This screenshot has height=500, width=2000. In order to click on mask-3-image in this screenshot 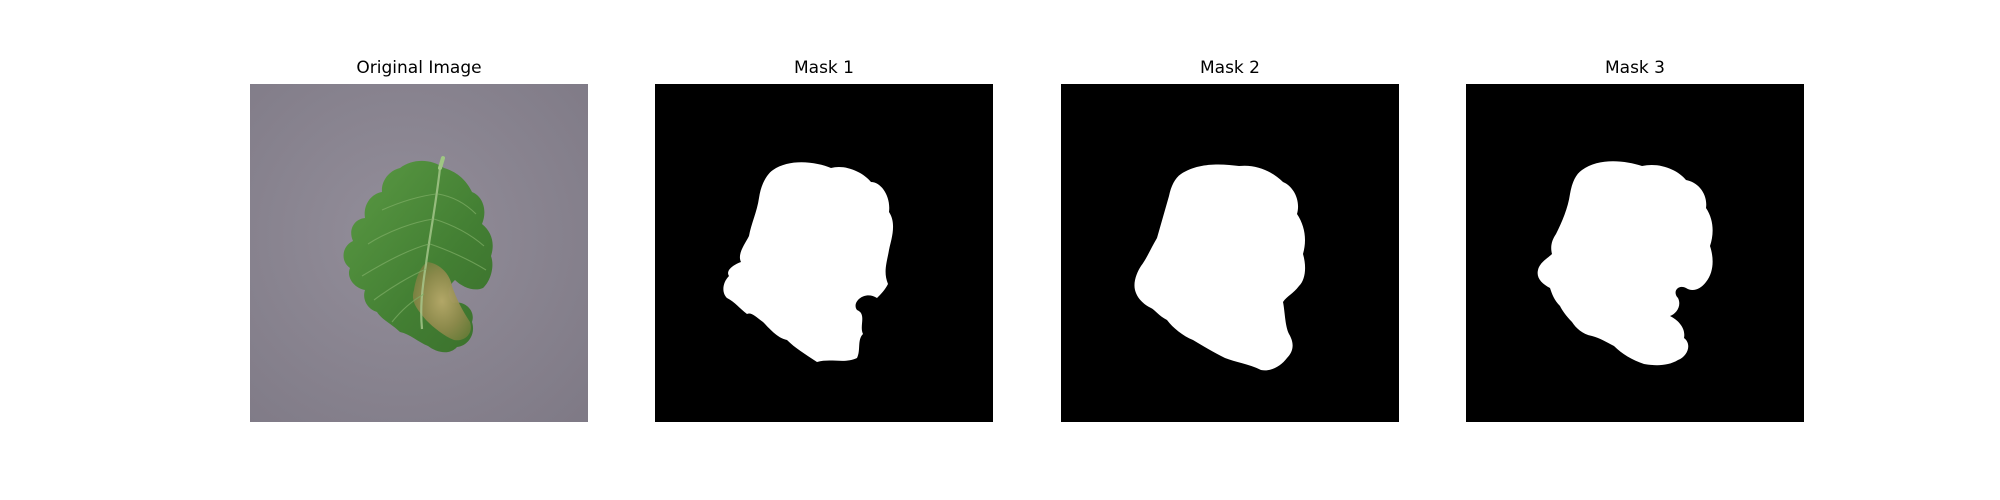, I will do `click(1635, 253)`.